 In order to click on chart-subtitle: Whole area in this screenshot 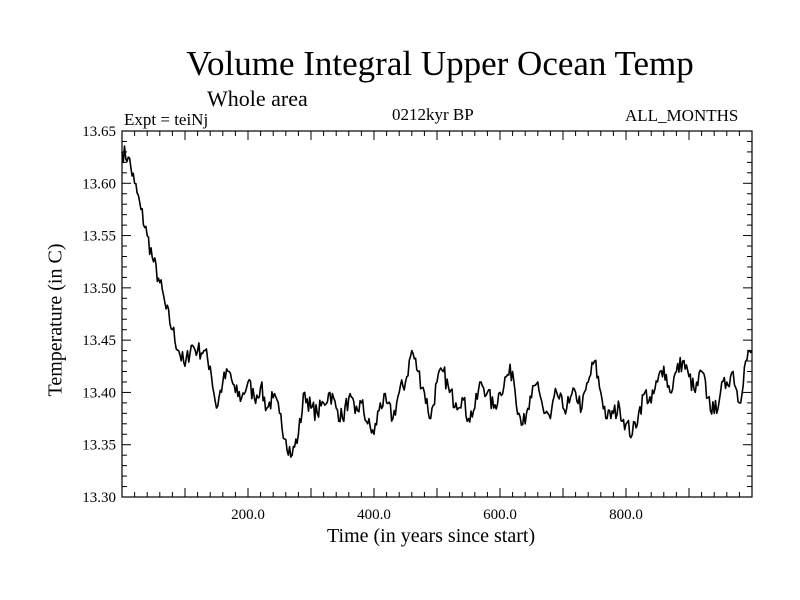, I will do `click(257, 98)`.